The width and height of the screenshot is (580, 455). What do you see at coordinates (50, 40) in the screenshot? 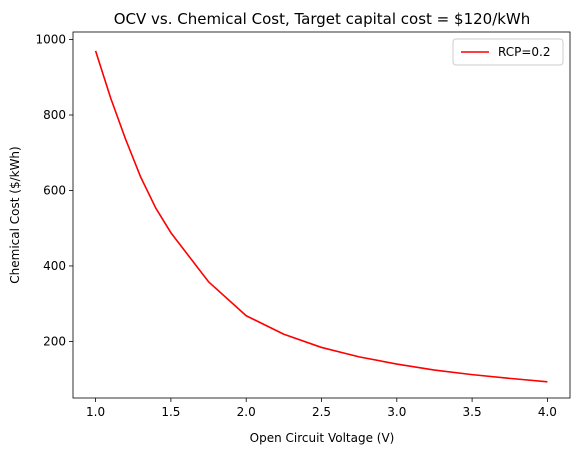
I see `y-tick-label: 1000` at bounding box center [50, 40].